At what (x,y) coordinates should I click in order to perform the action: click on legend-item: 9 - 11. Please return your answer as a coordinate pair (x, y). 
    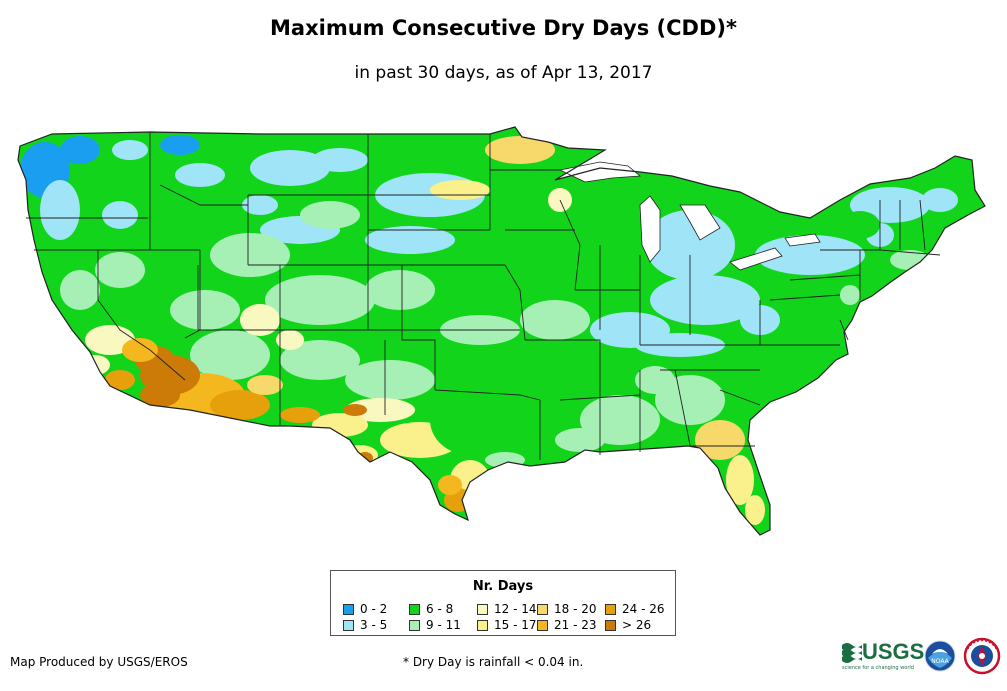
    Looking at the image, I should click on (435, 625).